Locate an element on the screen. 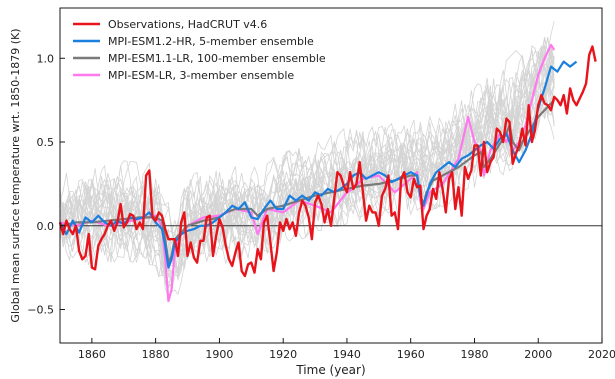 The image size is (615, 379). x-tick-label: 1920 is located at coordinates (283, 354).